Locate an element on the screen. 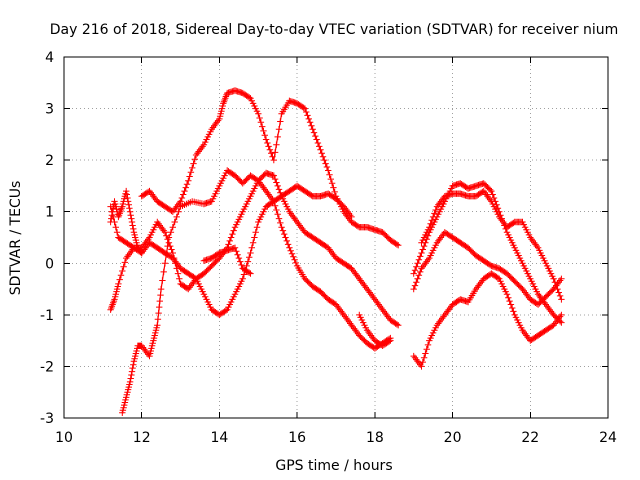 Image resolution: width=640 pixels, height=480 pixels. x-tick-label: 20 is located at coordinates (453, 438).